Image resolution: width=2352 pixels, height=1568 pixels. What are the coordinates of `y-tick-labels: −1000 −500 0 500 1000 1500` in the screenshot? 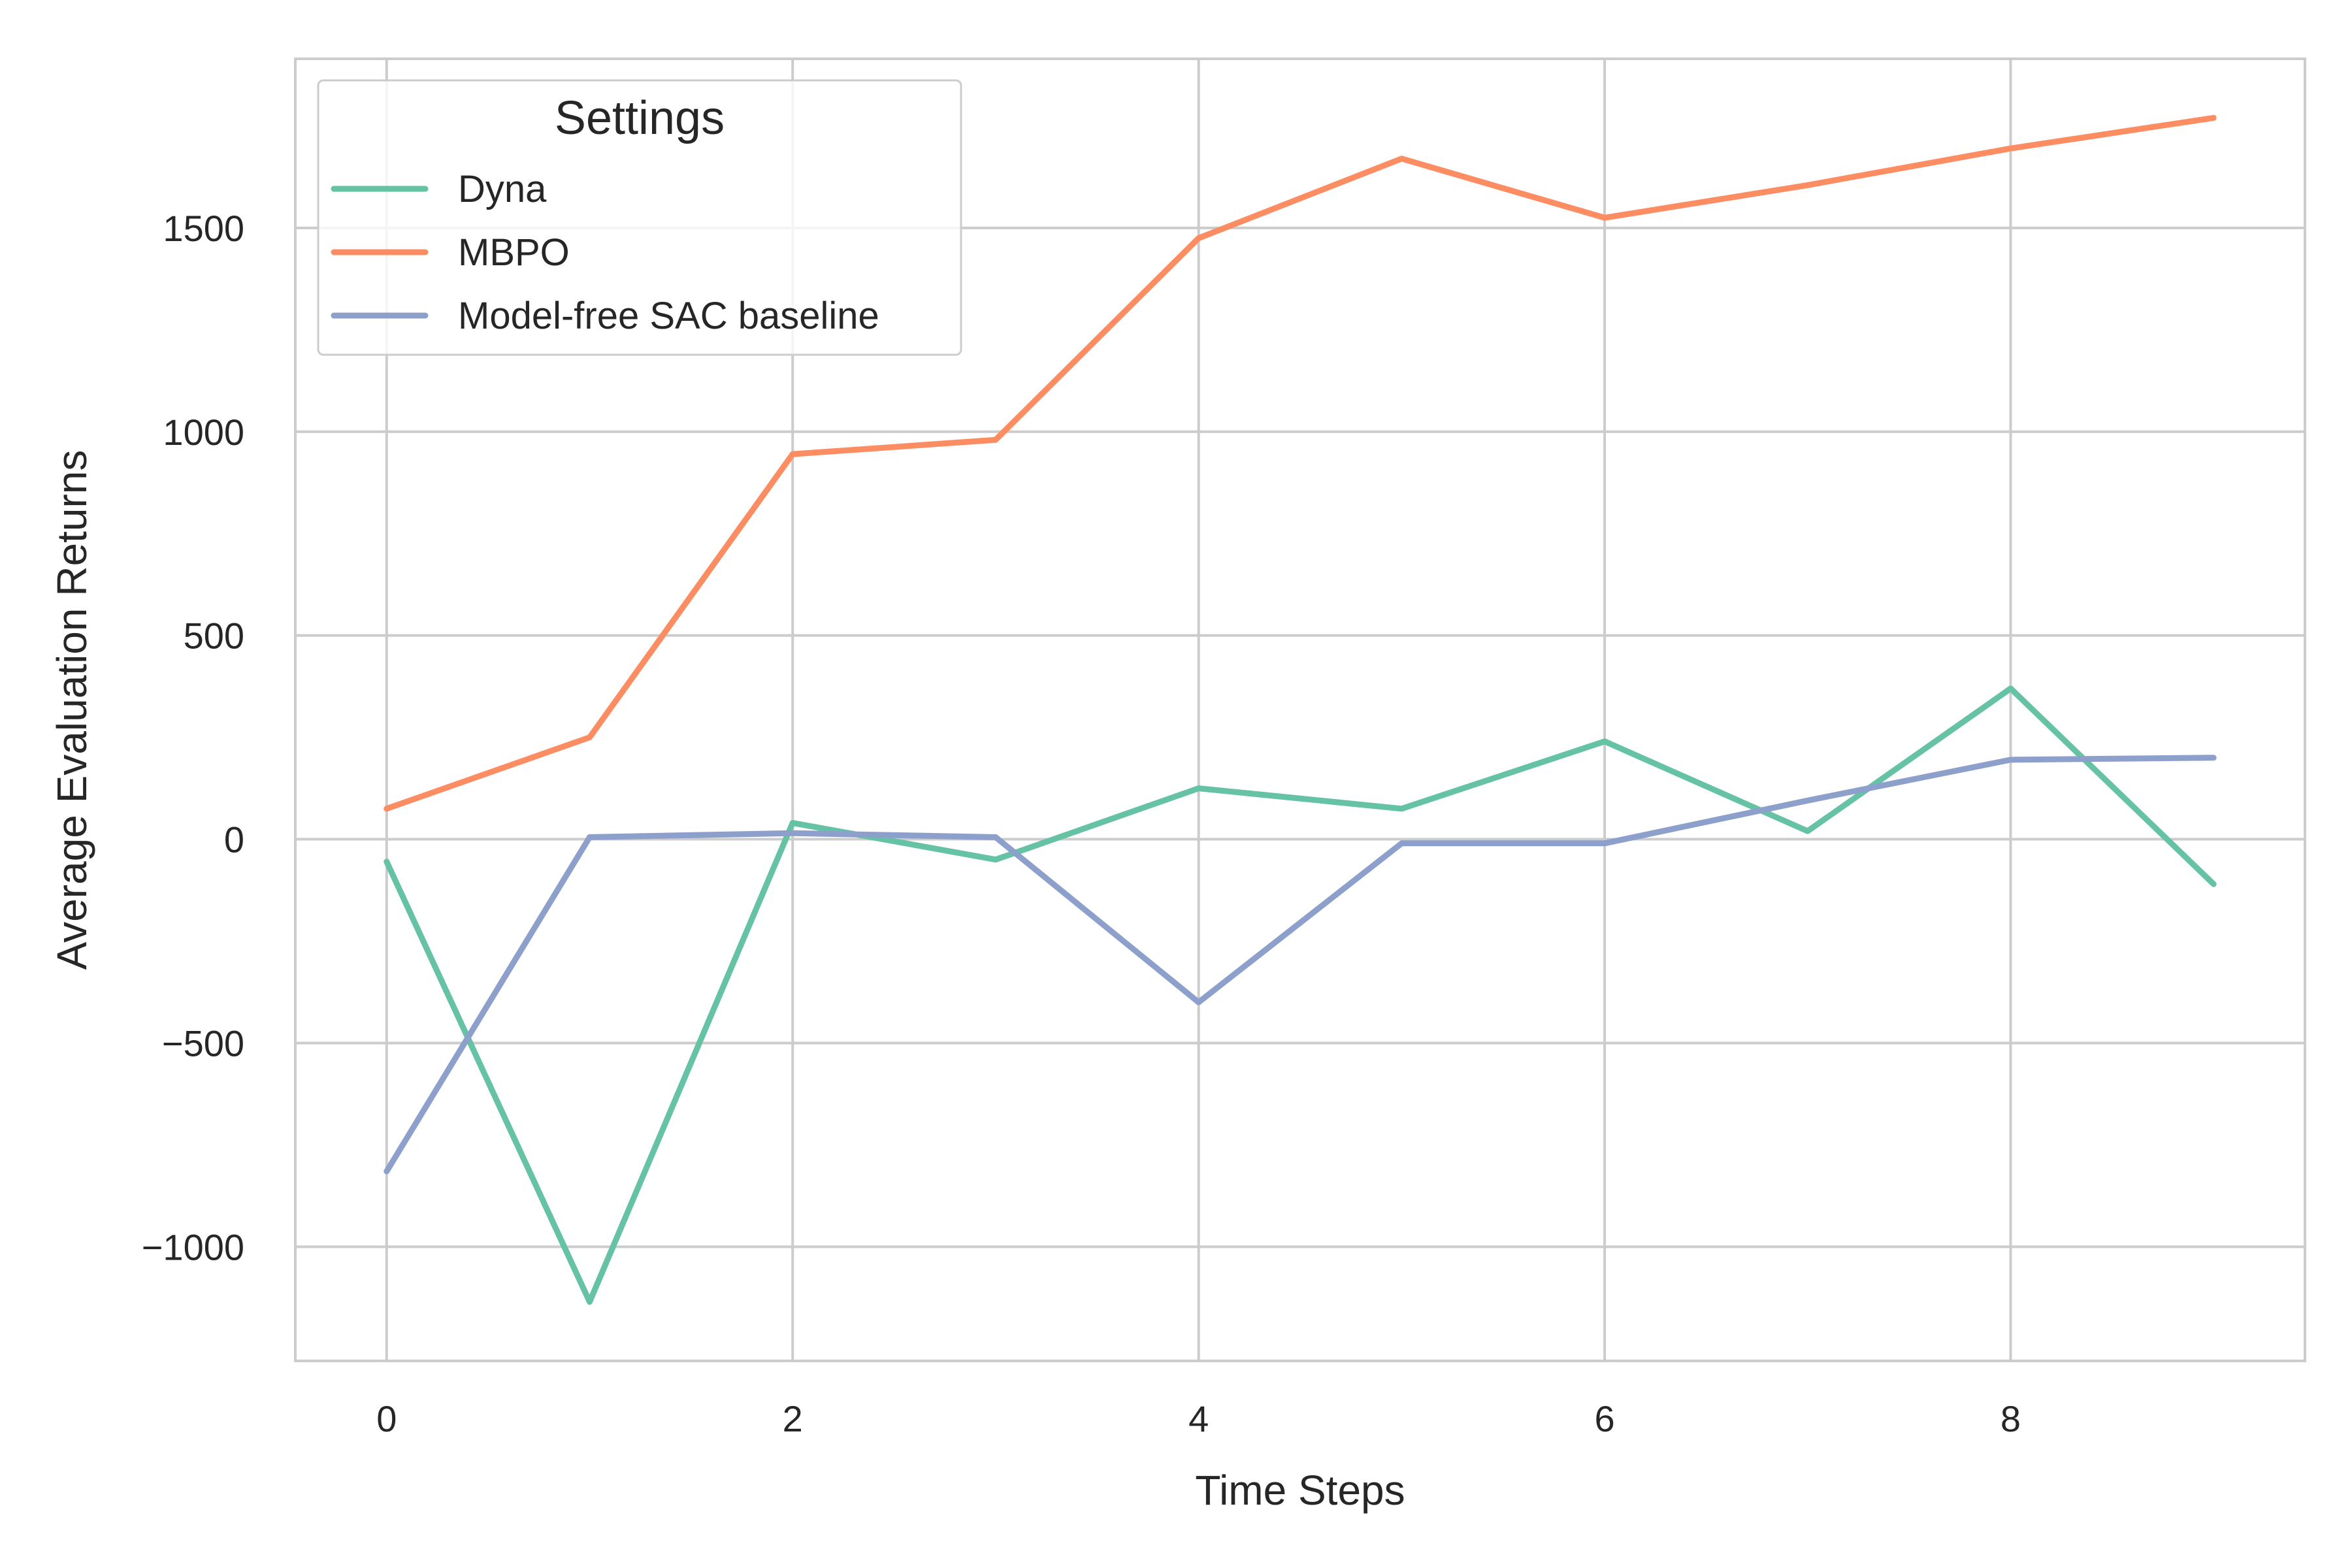 It's located at (193, 737).